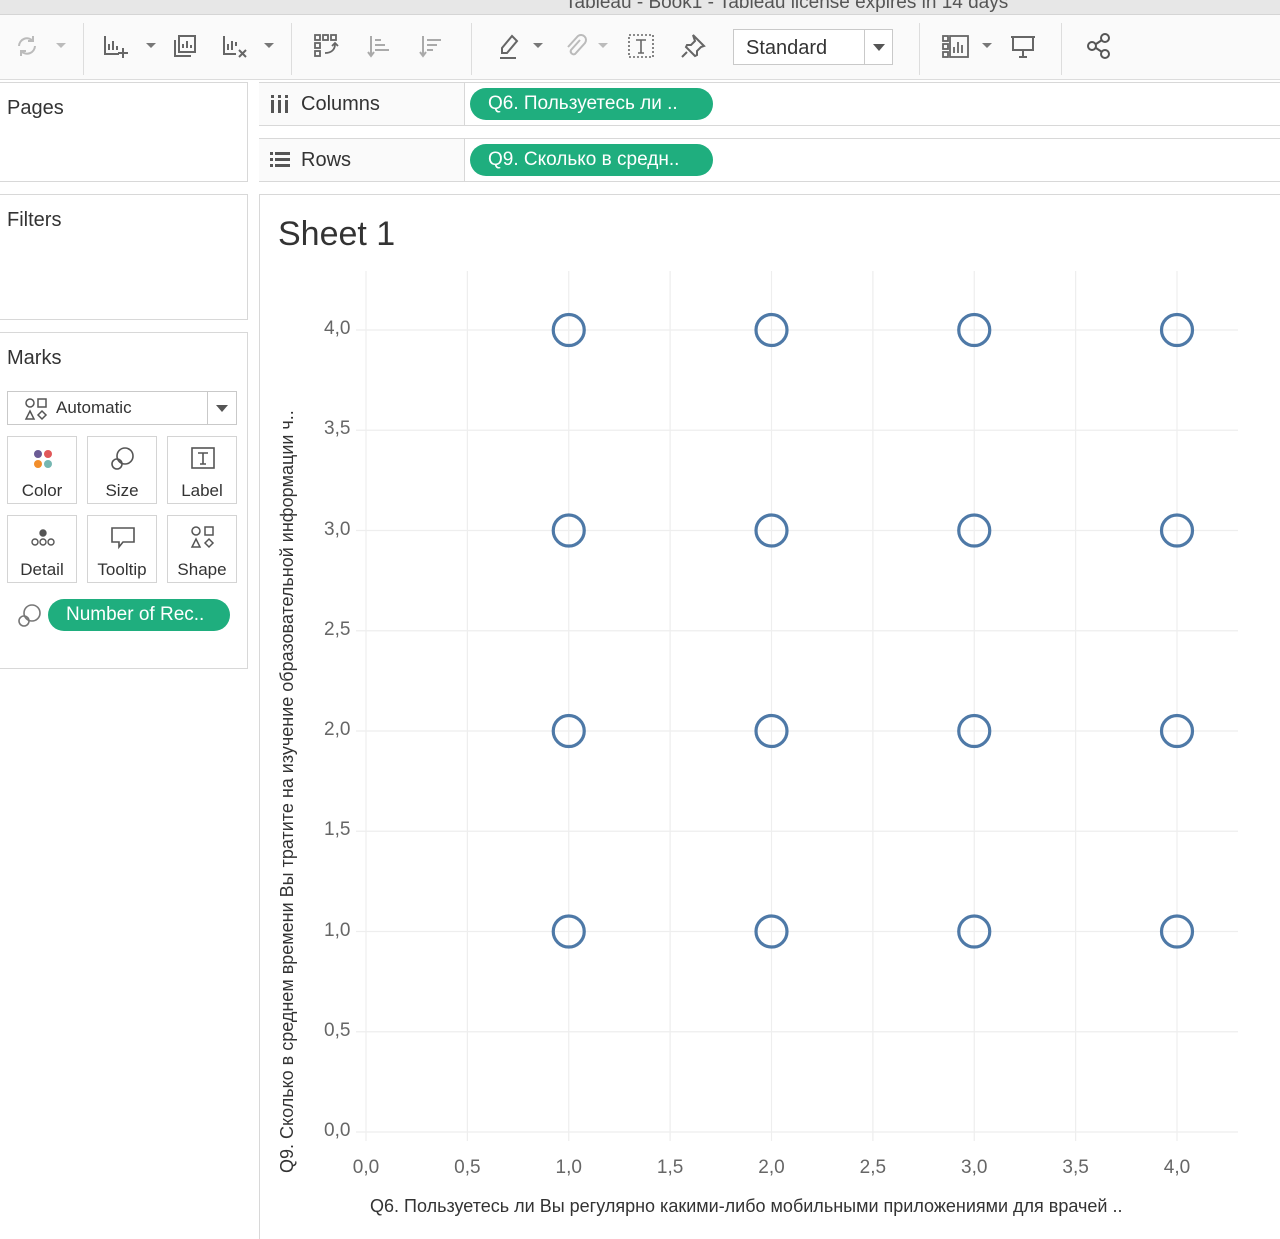  Describe the element at coordinates (124, 257) in the screenshot. I see `filters-panel: Filters` at that location.